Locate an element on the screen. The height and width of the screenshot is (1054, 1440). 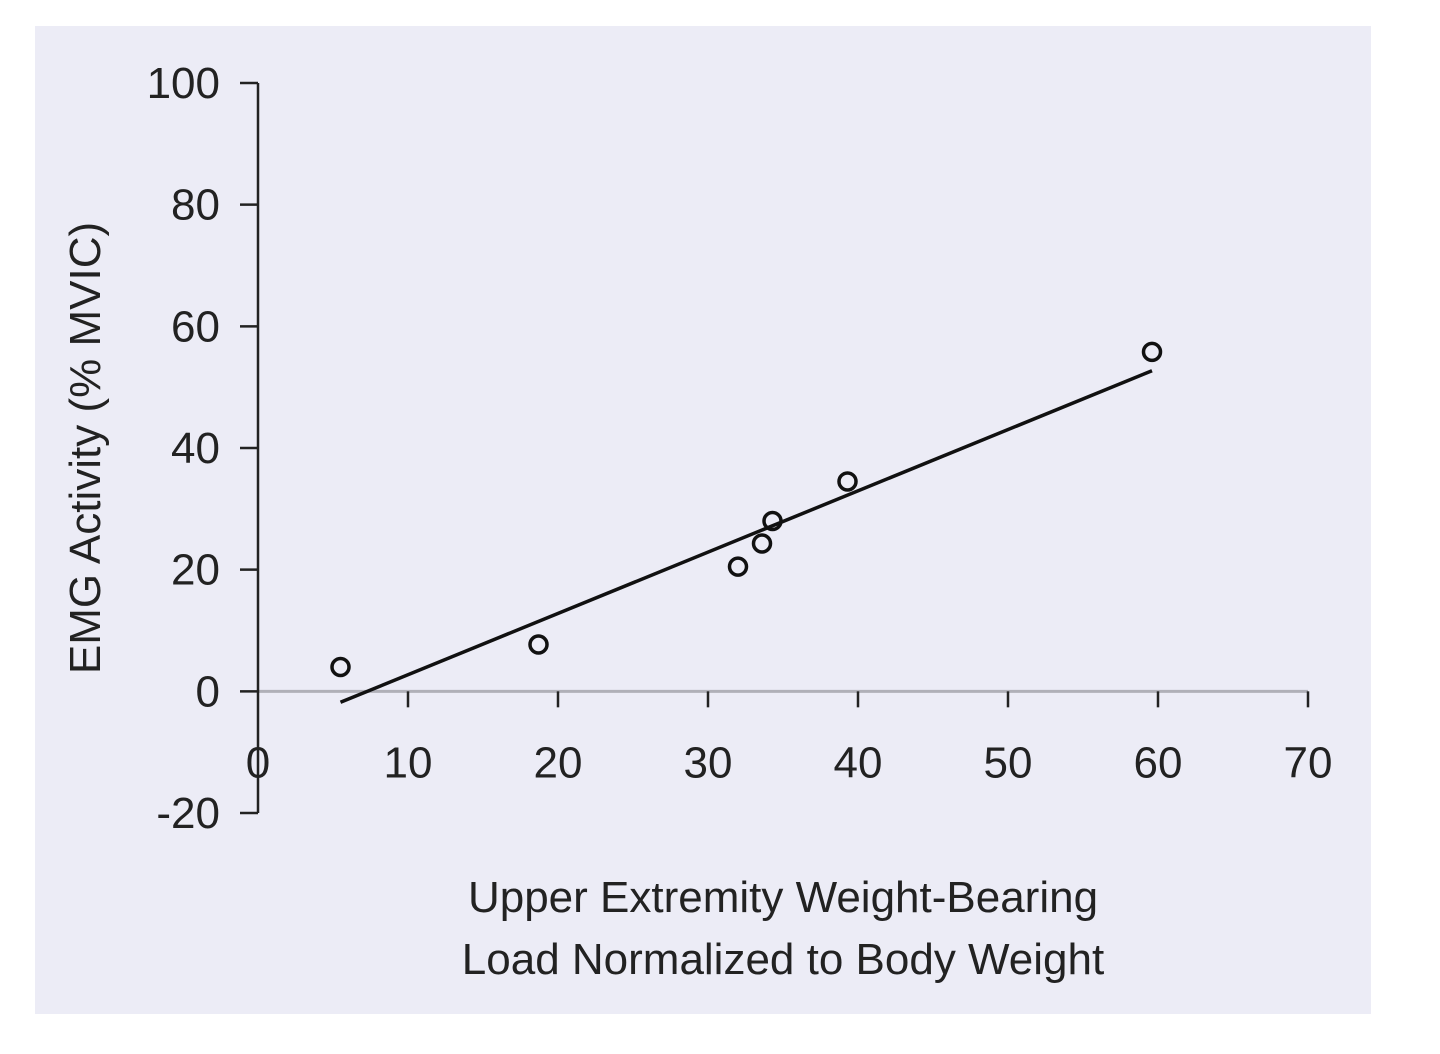
y-tick-label: -20 is located at coordinates (188, 813).